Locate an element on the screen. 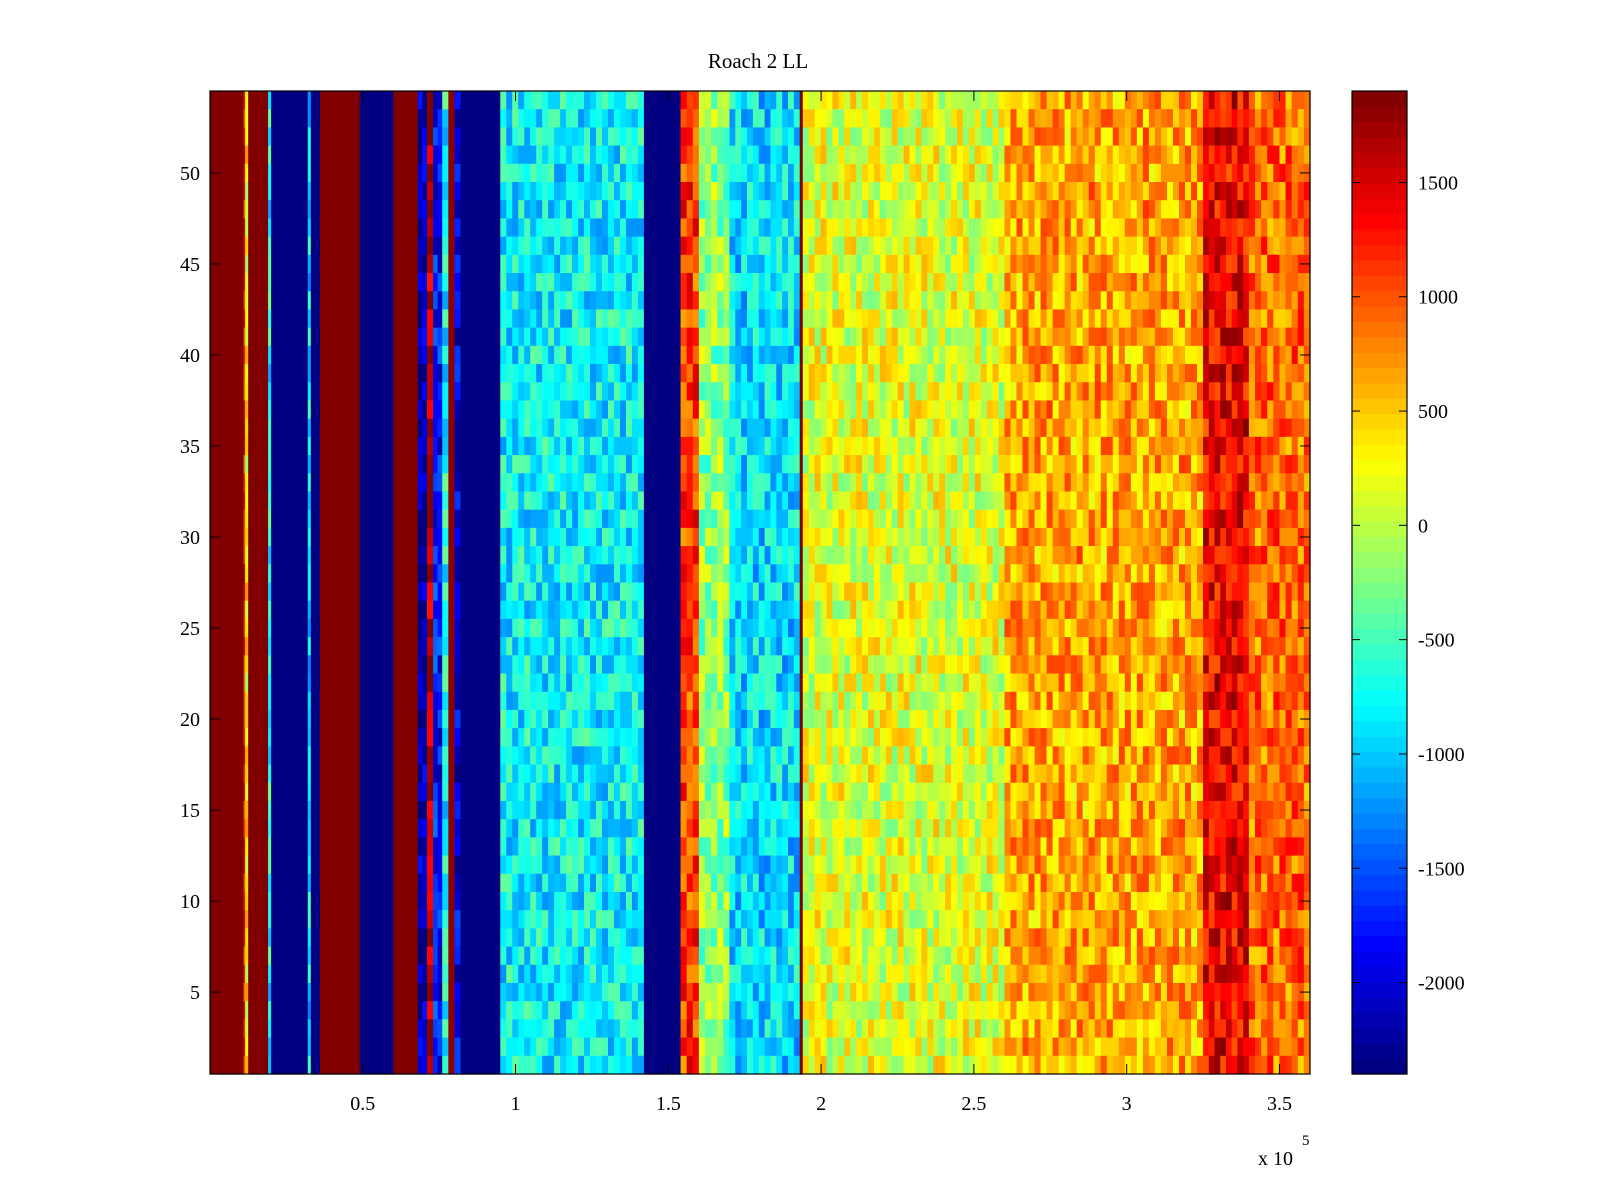 The image size is (1600, 1200). heatmap-band is located at coordinates (438, 583).